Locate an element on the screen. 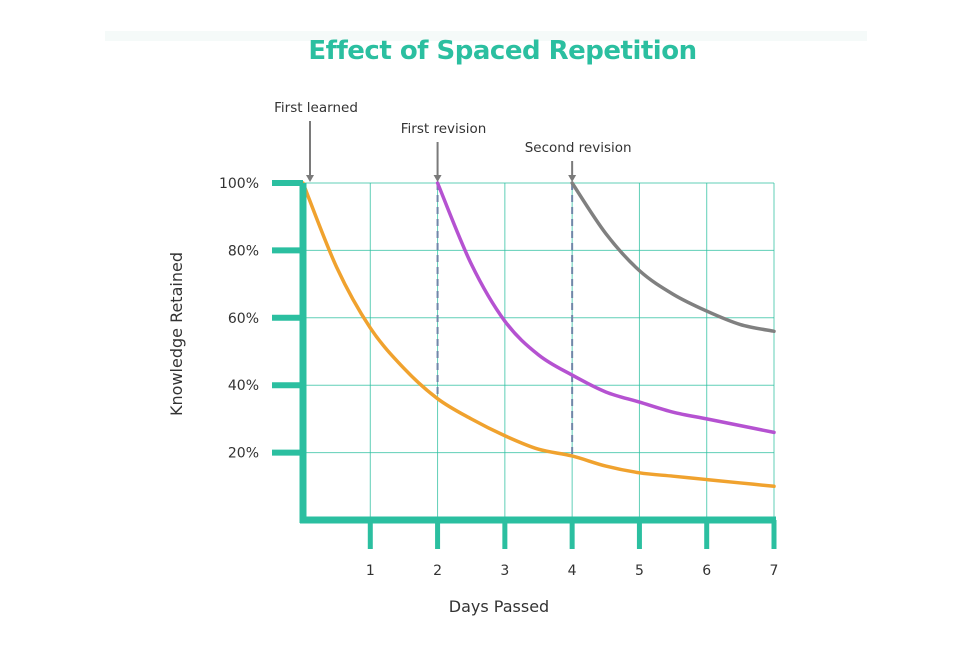  x-axis-title: Days Passed is located at coordinates (499, 606).